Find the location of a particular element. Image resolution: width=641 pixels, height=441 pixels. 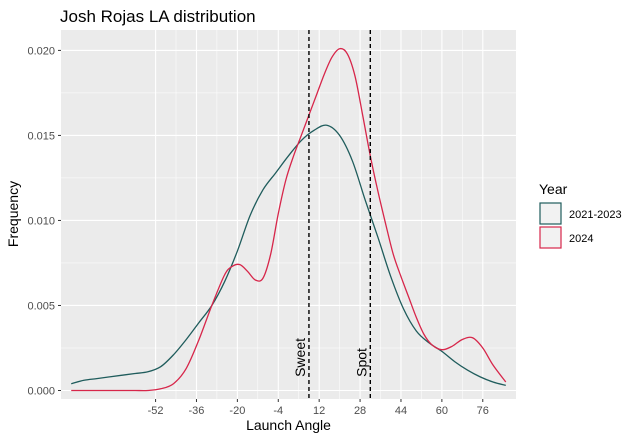

legend: Year 2021-2023 2024 is located at coordinates (580, 215).